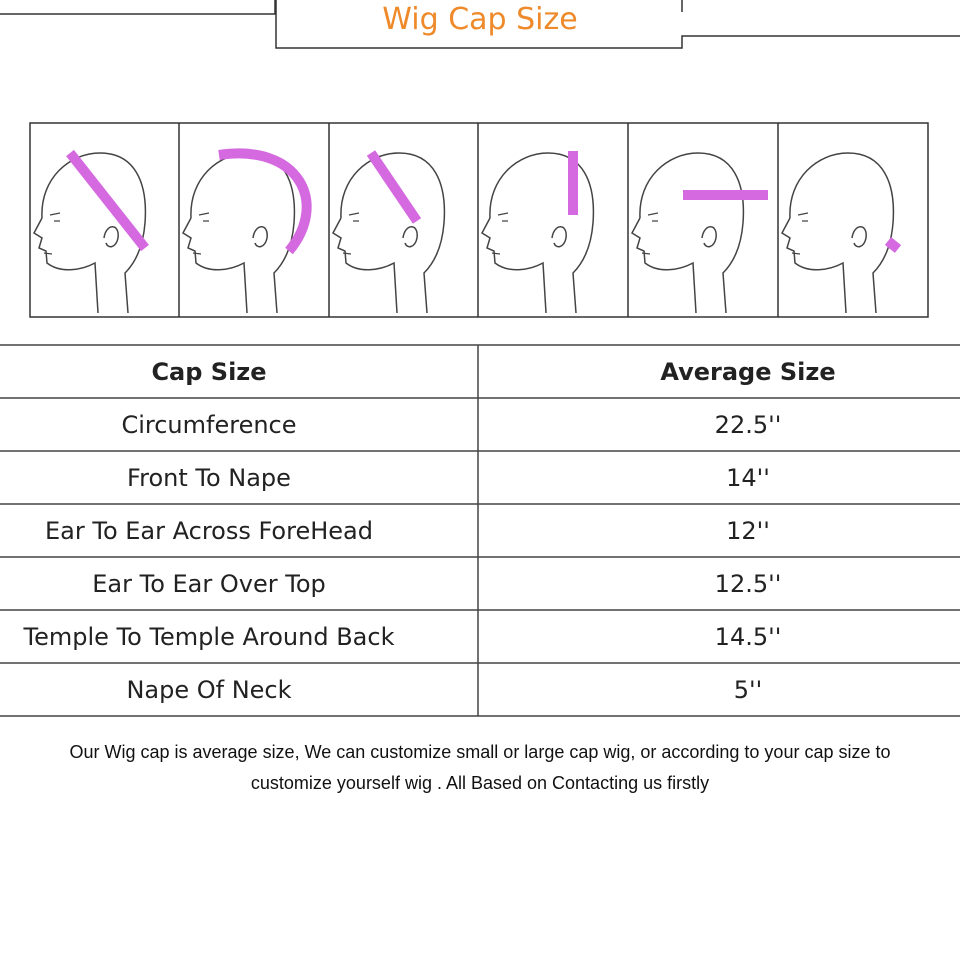  I want to click on column-header: Cap Size, so click(209, 371).